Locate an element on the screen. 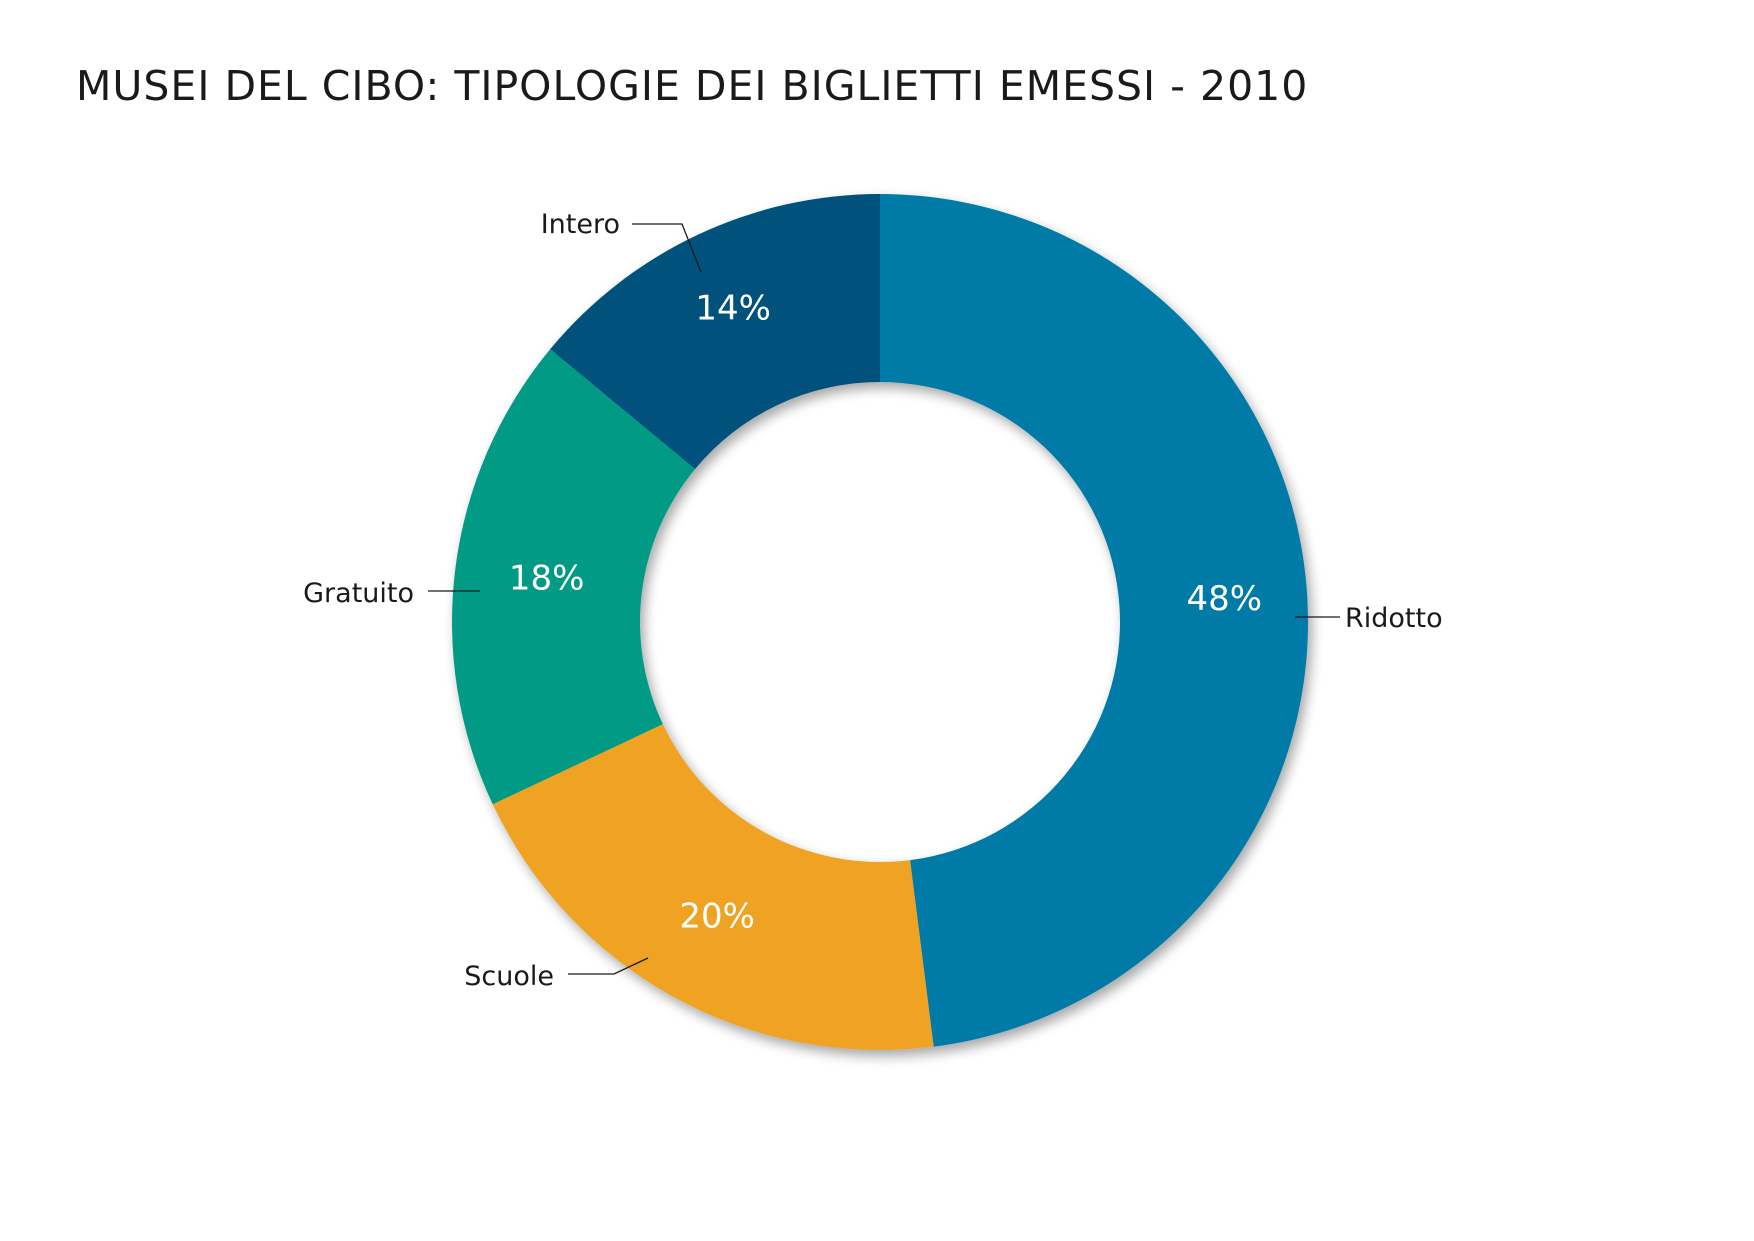  value-label-intero: 14% is located at coordinates (733, 308).